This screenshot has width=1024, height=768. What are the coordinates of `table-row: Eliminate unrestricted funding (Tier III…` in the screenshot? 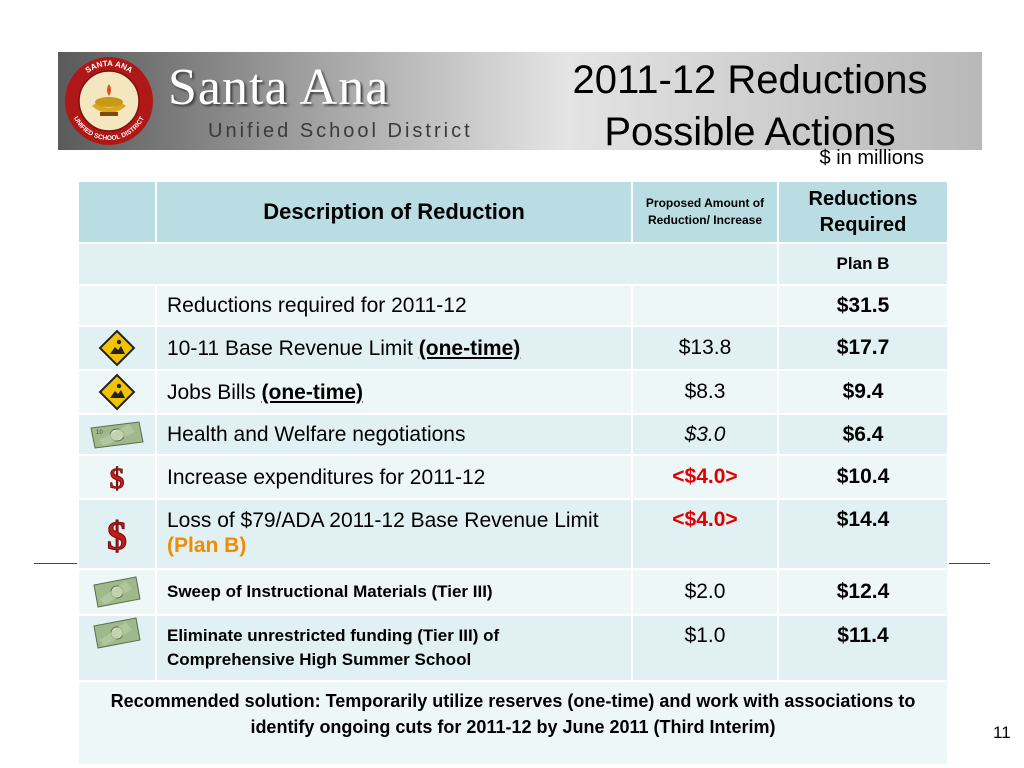 It's located at (513, 648).